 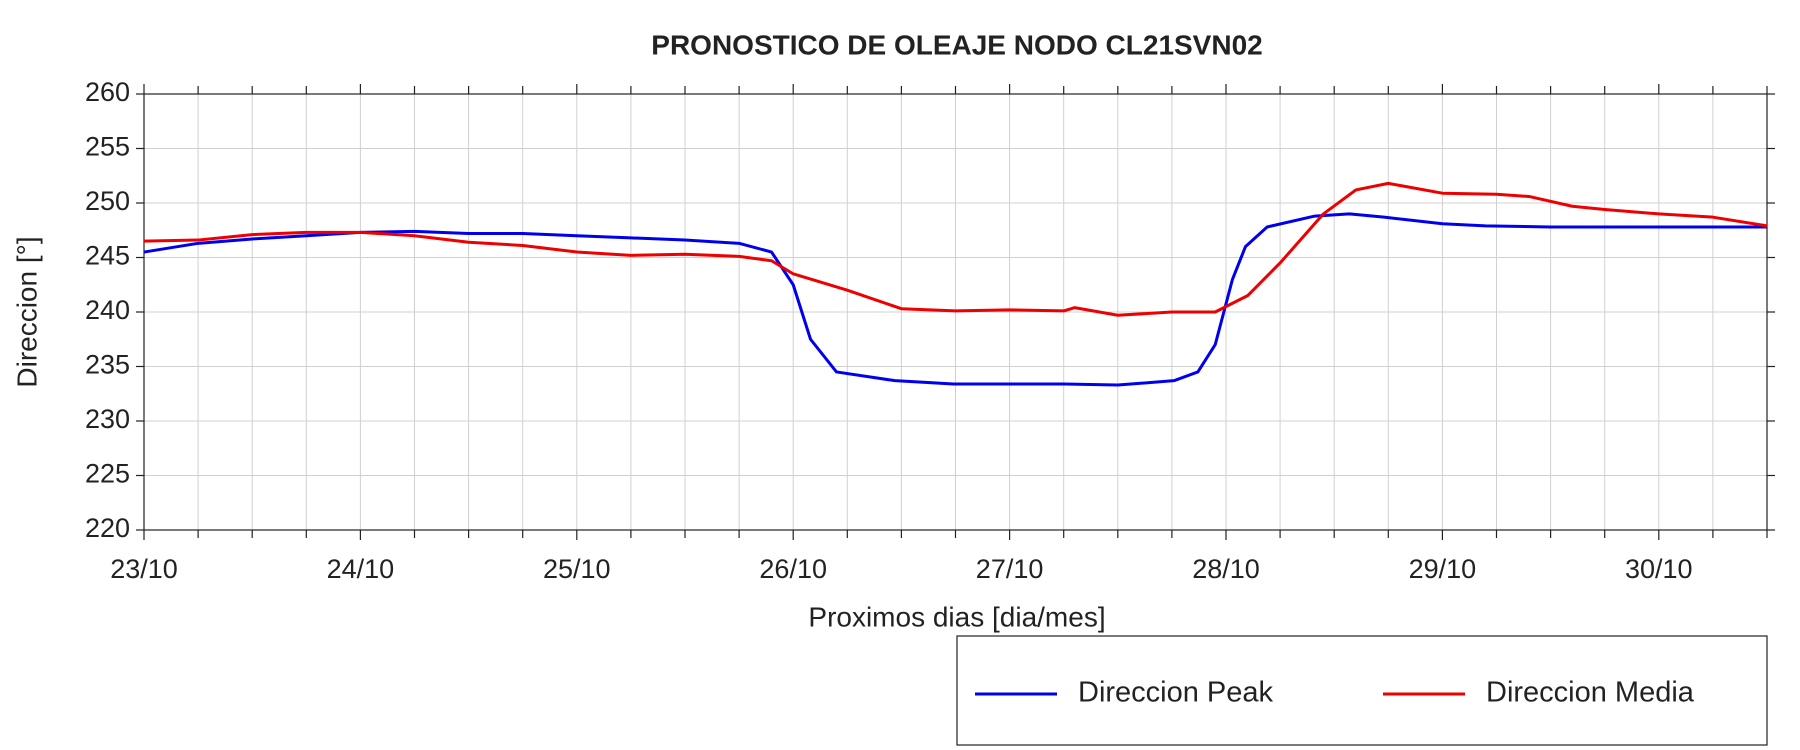 What do you see at coordinates (793, 569) in the screenshot?
I see `x-tick-label: 26/10` at bounding box center [793, 569].